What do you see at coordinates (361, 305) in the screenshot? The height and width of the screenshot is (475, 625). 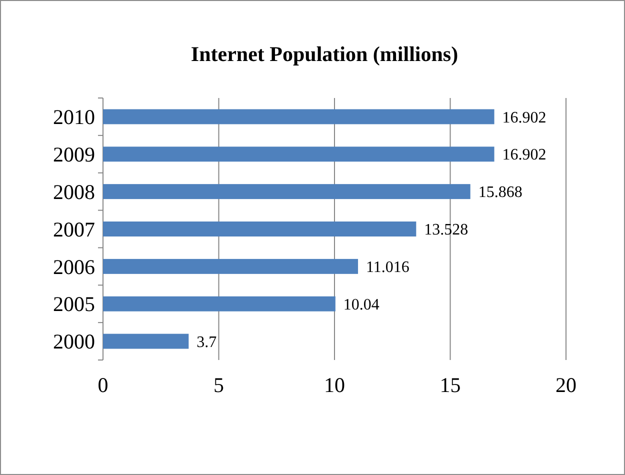 I see `data-label: 10.04` at bounding box center [361, 305].